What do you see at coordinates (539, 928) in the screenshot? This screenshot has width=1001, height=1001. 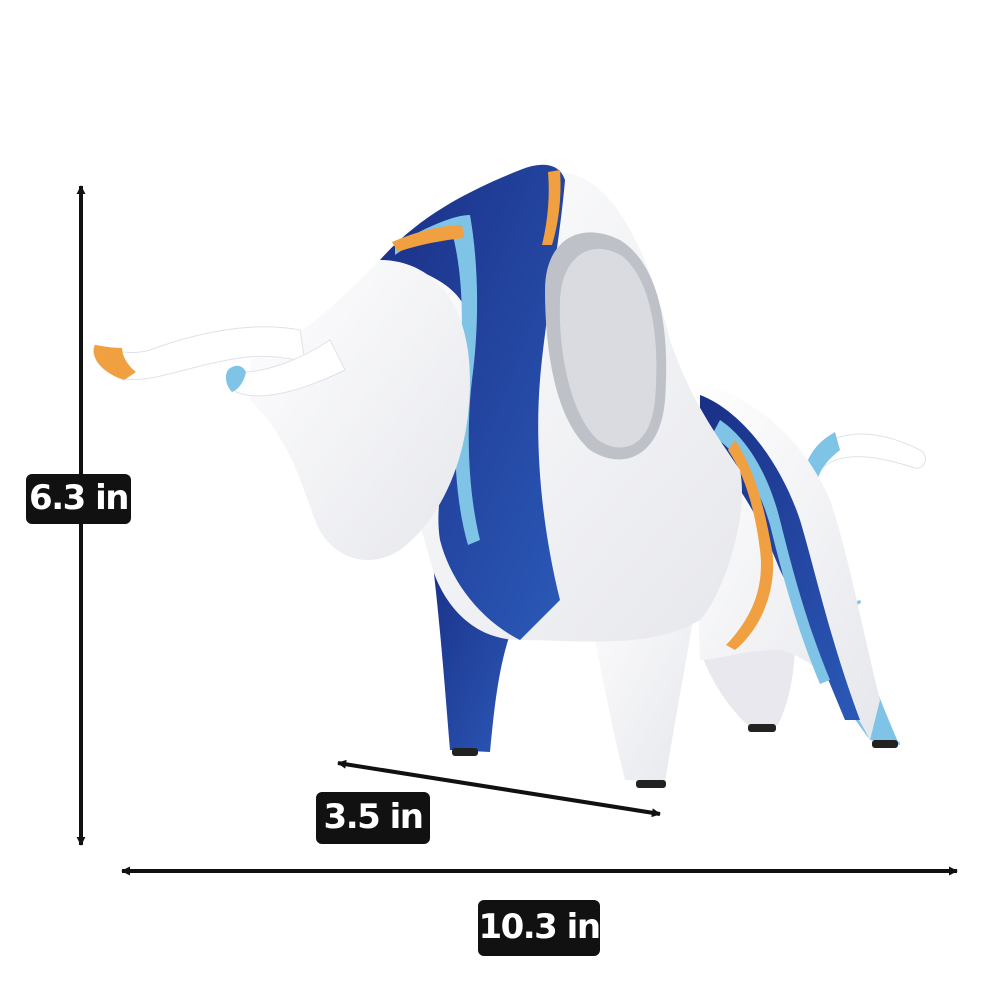 I see `width-label: 10.3 in` at bounding box center [539, 928].